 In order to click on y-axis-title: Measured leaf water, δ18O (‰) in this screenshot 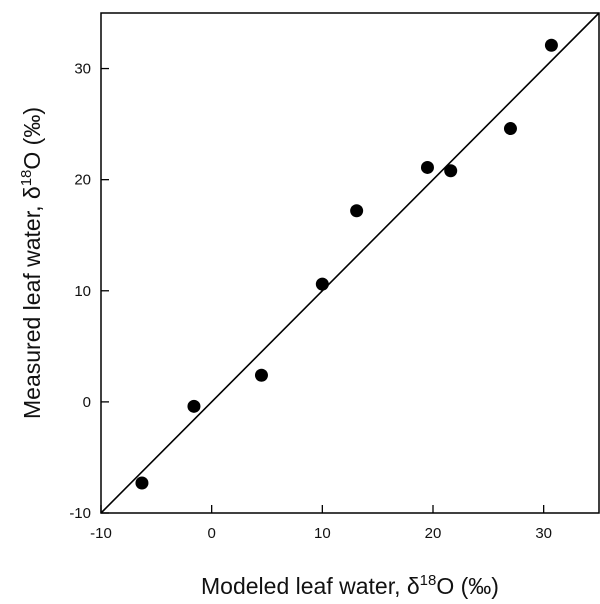, I will do `click(31, 263)`.